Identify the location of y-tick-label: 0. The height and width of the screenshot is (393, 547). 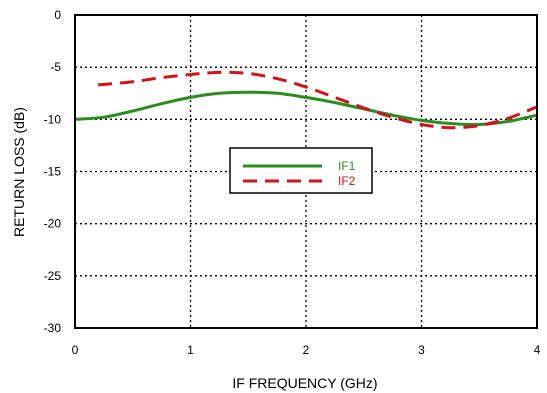
(57, 15).